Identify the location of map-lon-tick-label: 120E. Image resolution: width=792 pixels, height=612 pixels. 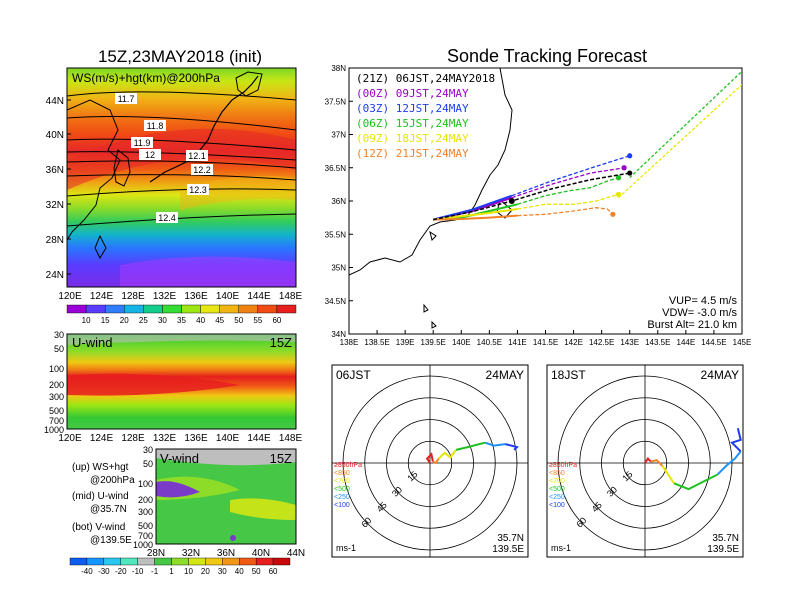
(70, 296).